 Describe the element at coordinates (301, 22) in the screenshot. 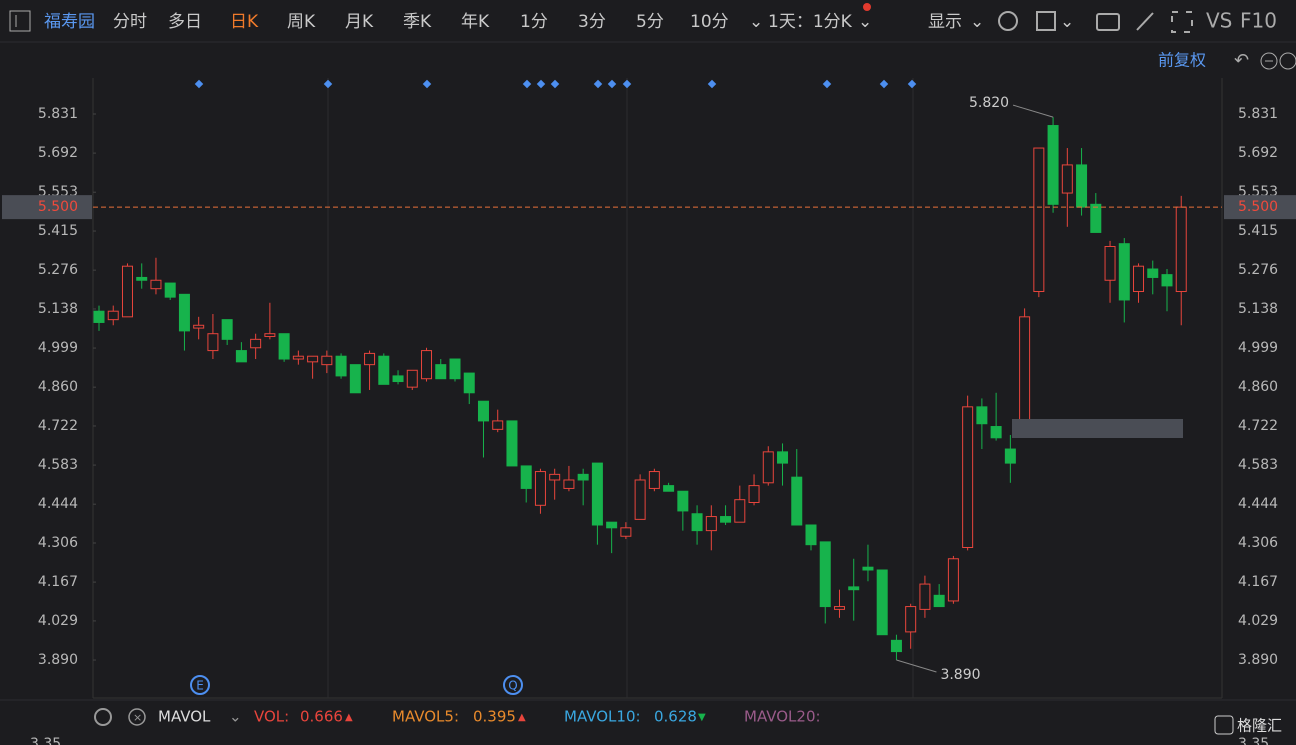

I see `period-tab: 周K` at that location.